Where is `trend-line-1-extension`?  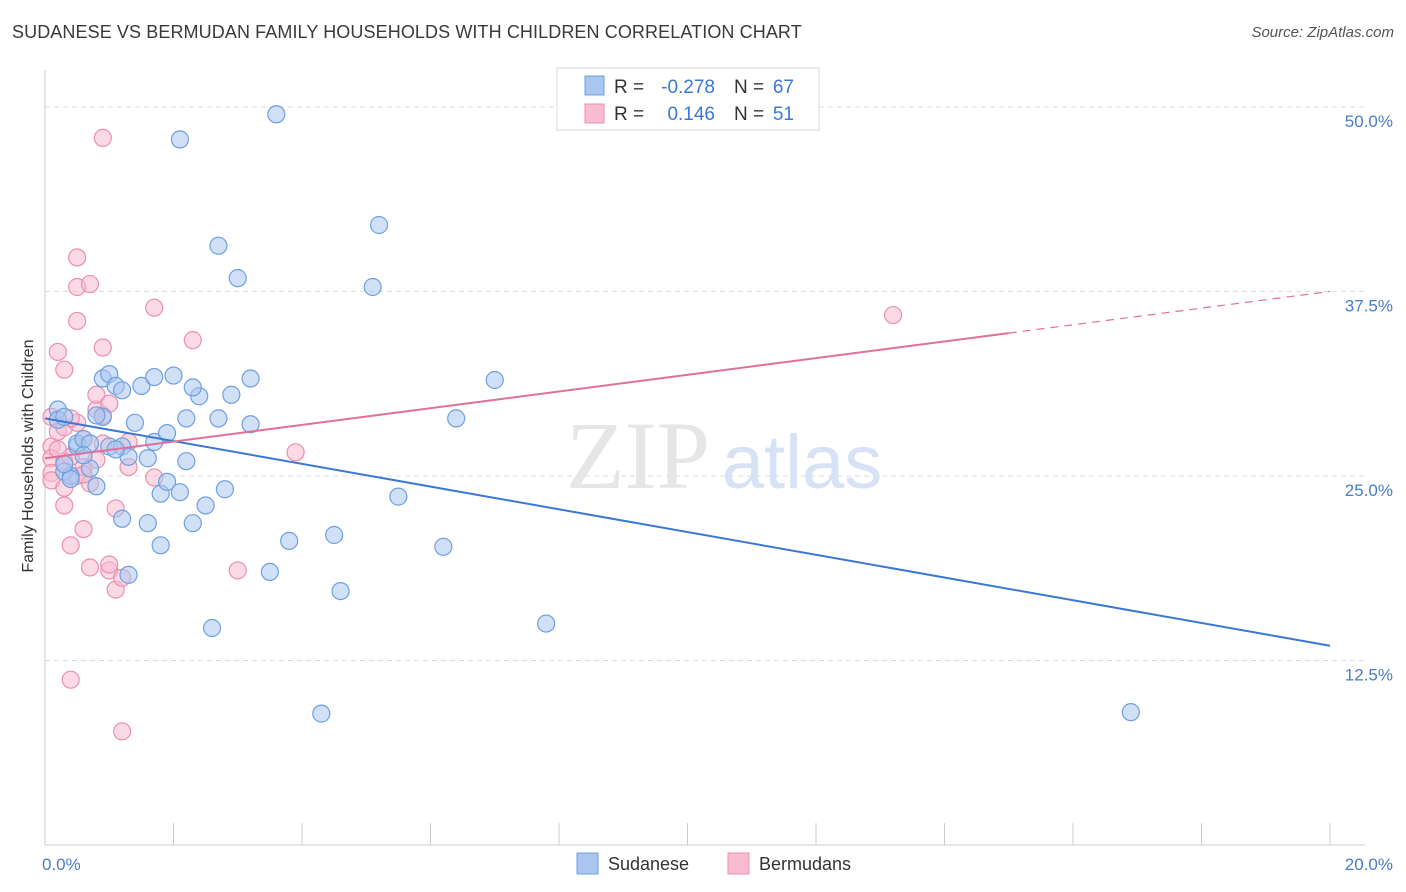
trend-line-1-extension is located at coordinates (1169, 312).